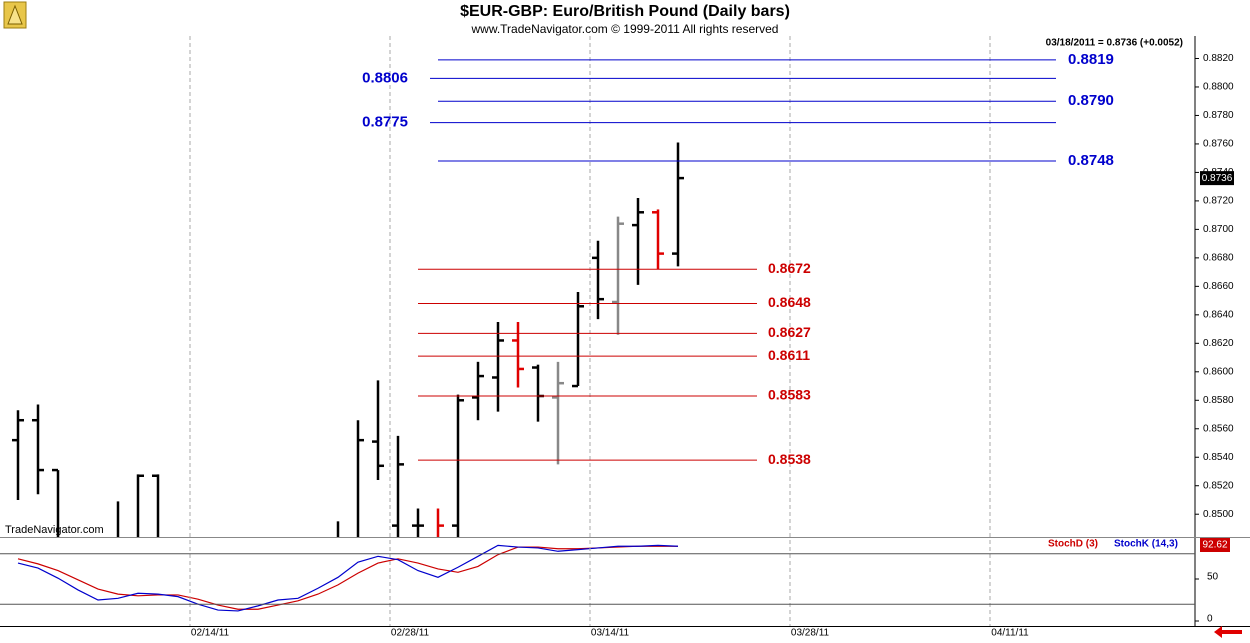 The image size is (1250, 643). I want to click on stoch-readout-label: 92.62, so click(1214, 545).